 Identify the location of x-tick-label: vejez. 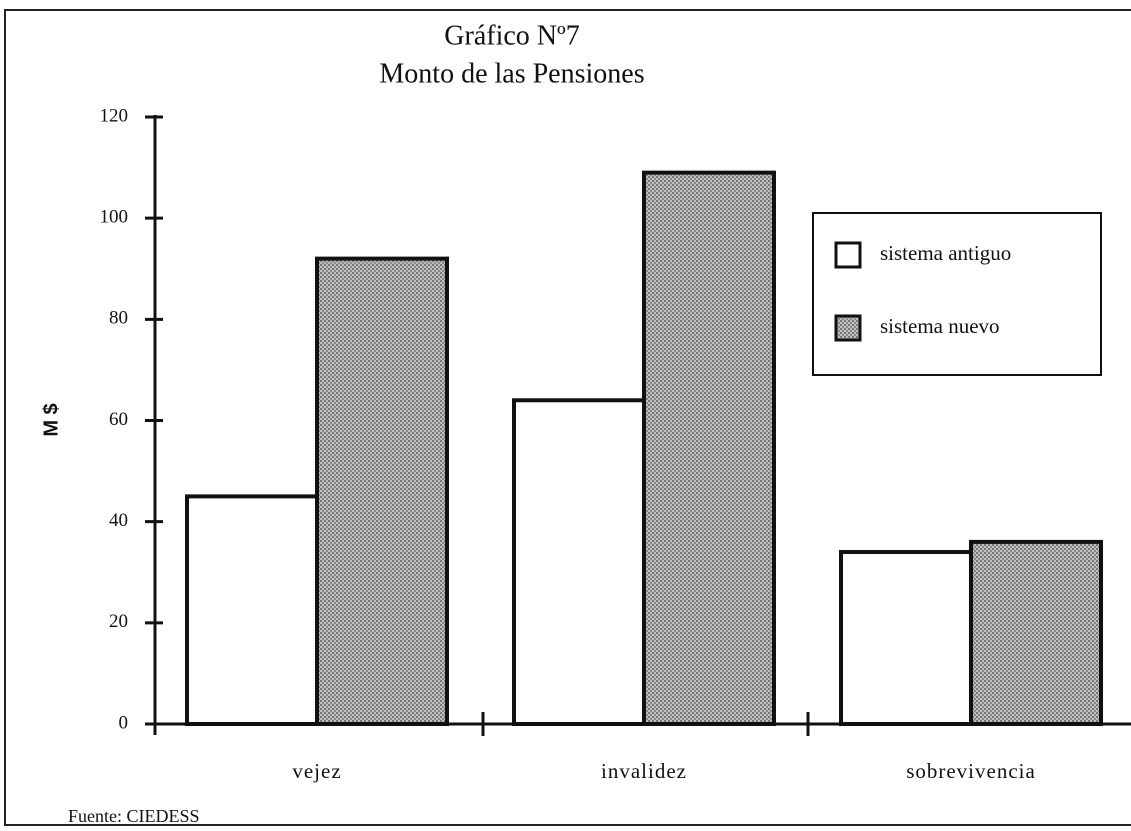
(316, 771).